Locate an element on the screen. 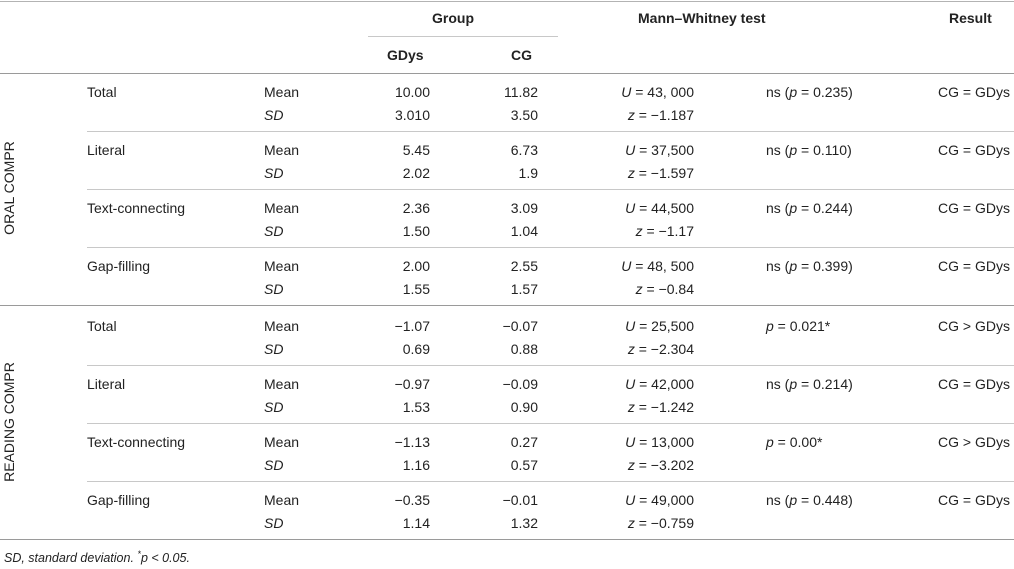 This screenshot has height=569, width=1014. p-value: ns (p = 0.244) is located at coordinates (809, 208).